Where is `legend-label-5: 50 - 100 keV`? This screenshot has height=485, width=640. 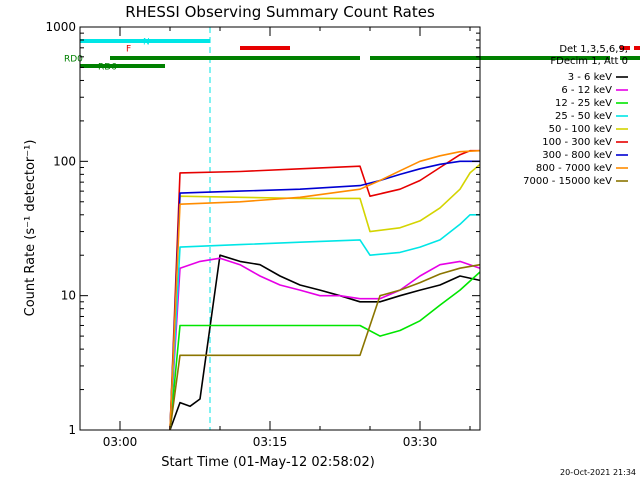 legend-label-5: 50 - 100 keV is located at coordinates (581, 129).